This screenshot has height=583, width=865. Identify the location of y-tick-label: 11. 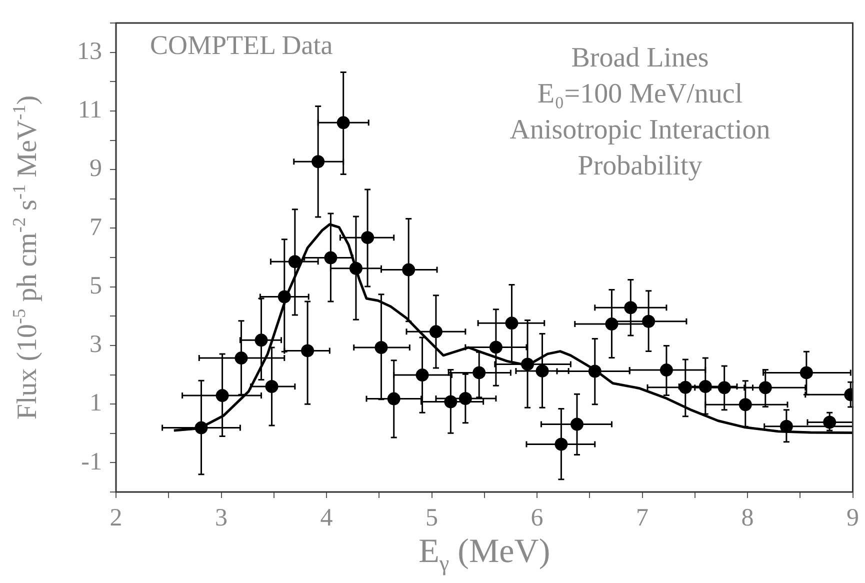
(90, 110).